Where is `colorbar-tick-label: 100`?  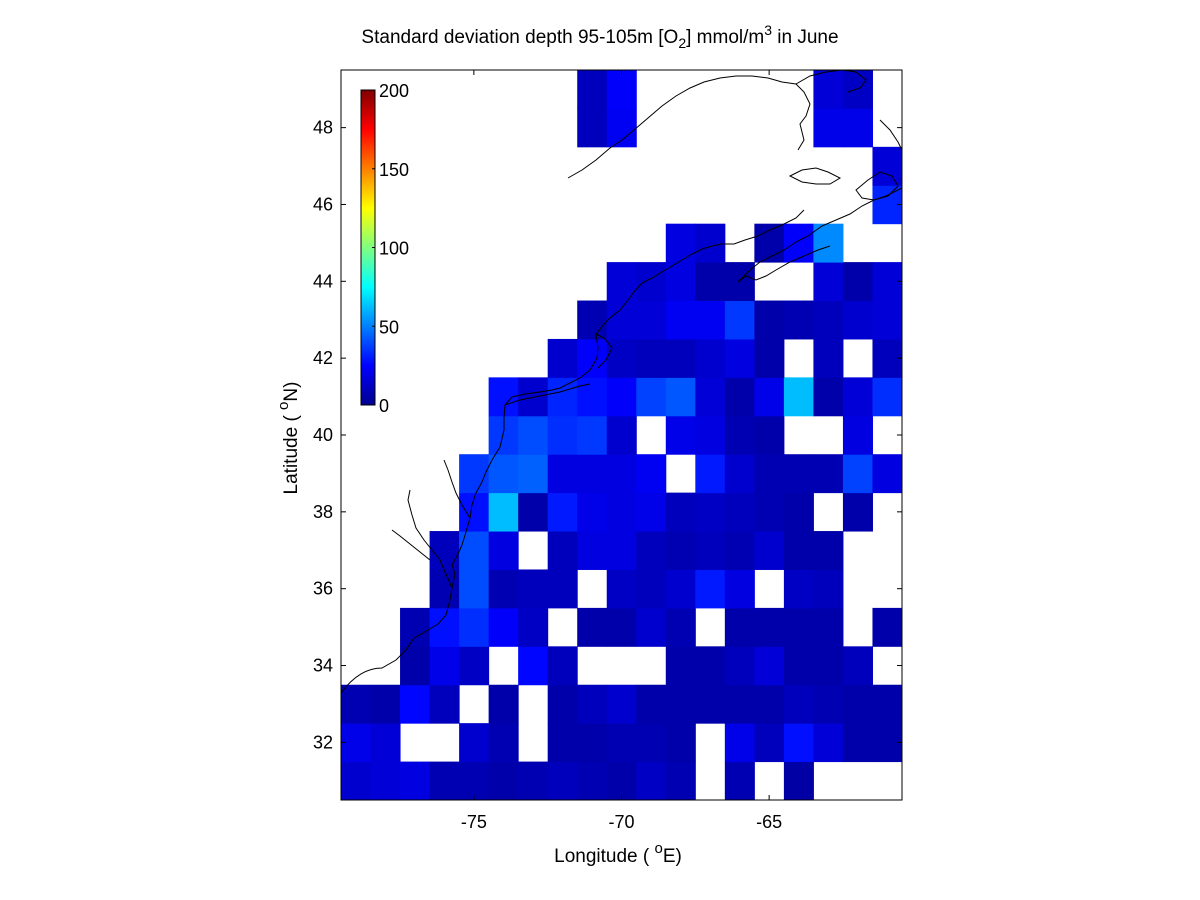
colorbar-tick-label: 100 is located at coordinates (394, 249).